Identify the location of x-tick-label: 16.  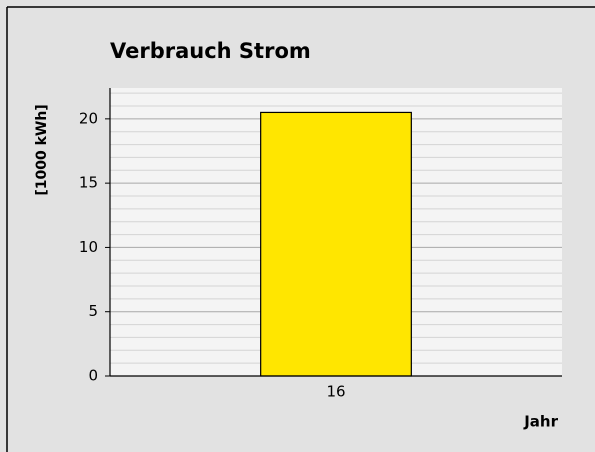
(335, 392).